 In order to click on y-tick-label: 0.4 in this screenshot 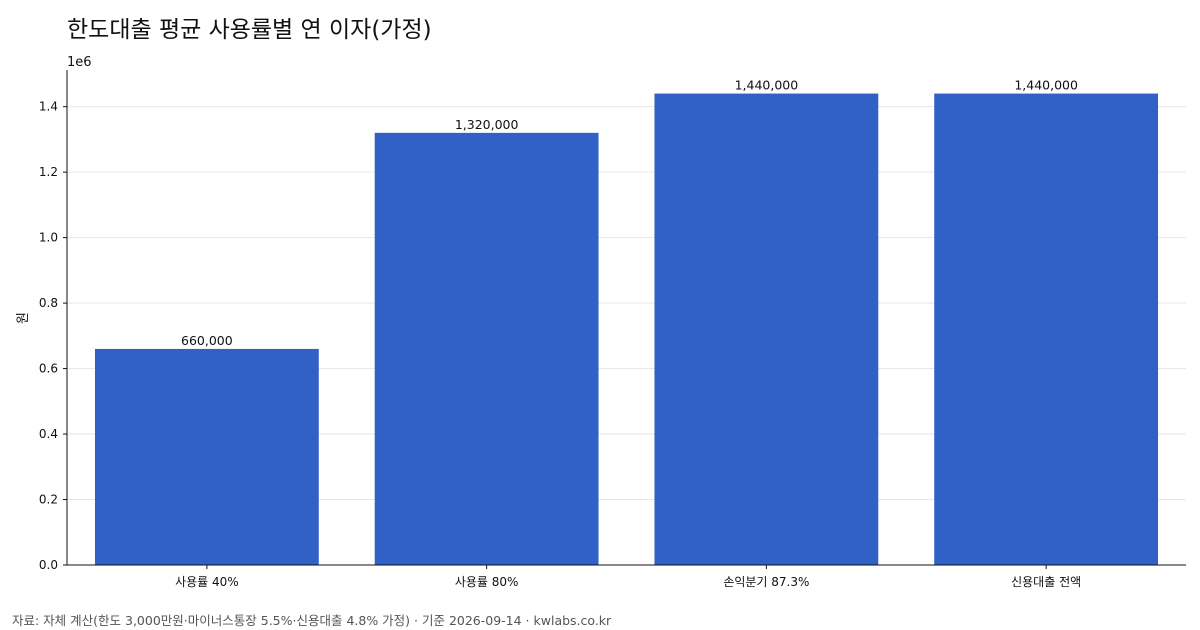, I will do `click(48, 434)`.